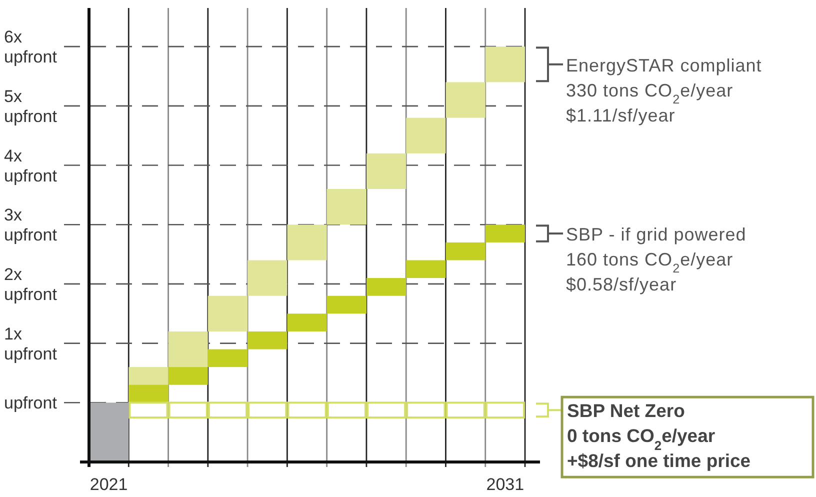 This screenshot has height=497, width=816. Describe the element at coordinates (109, 484) in the screenshot. I see `x-tick-label: 2021` at that location.